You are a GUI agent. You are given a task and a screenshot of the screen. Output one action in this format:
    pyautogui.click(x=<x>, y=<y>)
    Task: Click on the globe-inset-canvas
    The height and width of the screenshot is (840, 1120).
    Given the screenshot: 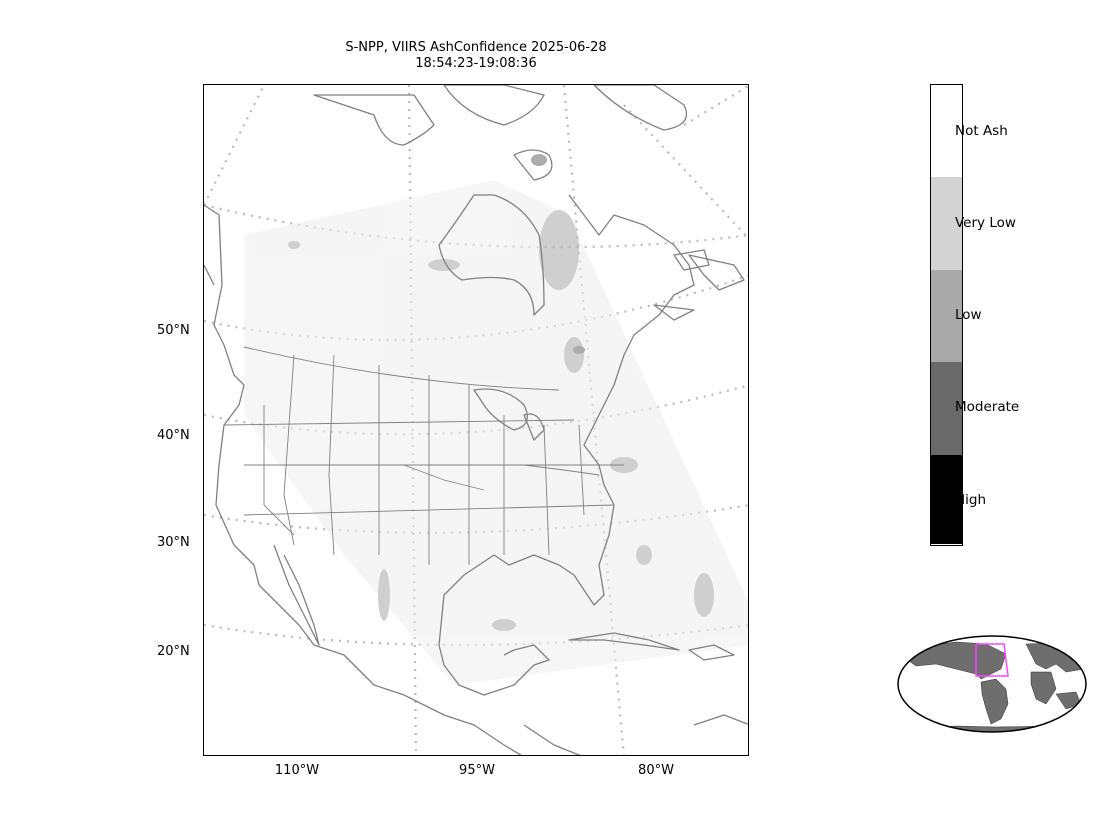 What is the action you would take?
    pyautogui.click(x=992, y=684)
    